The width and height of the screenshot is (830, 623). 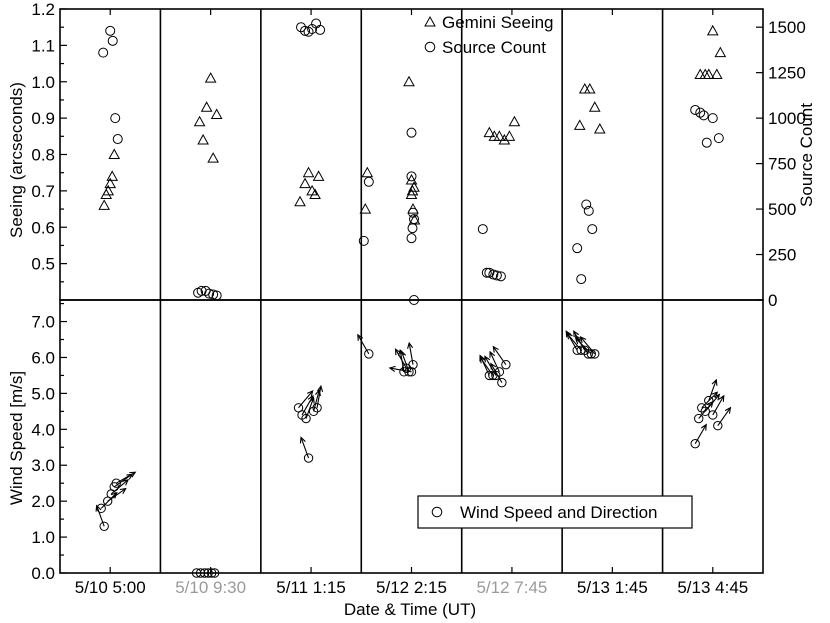 What do you see at coordinates (612, 587) in the screenshot?
I see `x-tick-label: 5/13 1:45` at bounding box center [612, 587].